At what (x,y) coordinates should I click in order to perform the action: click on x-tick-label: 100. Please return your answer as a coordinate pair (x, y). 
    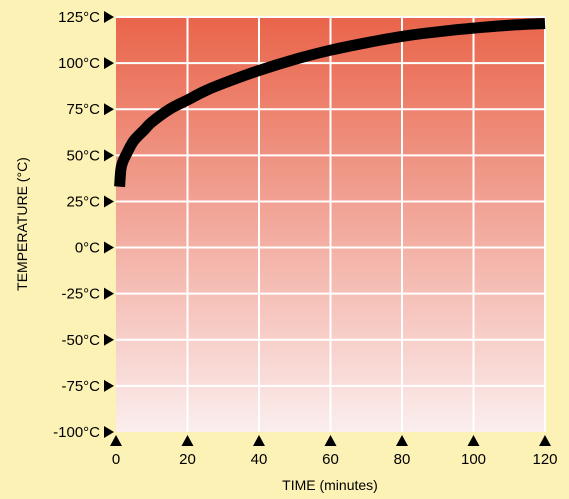
    Looking at the image, I should click on (473, 459).